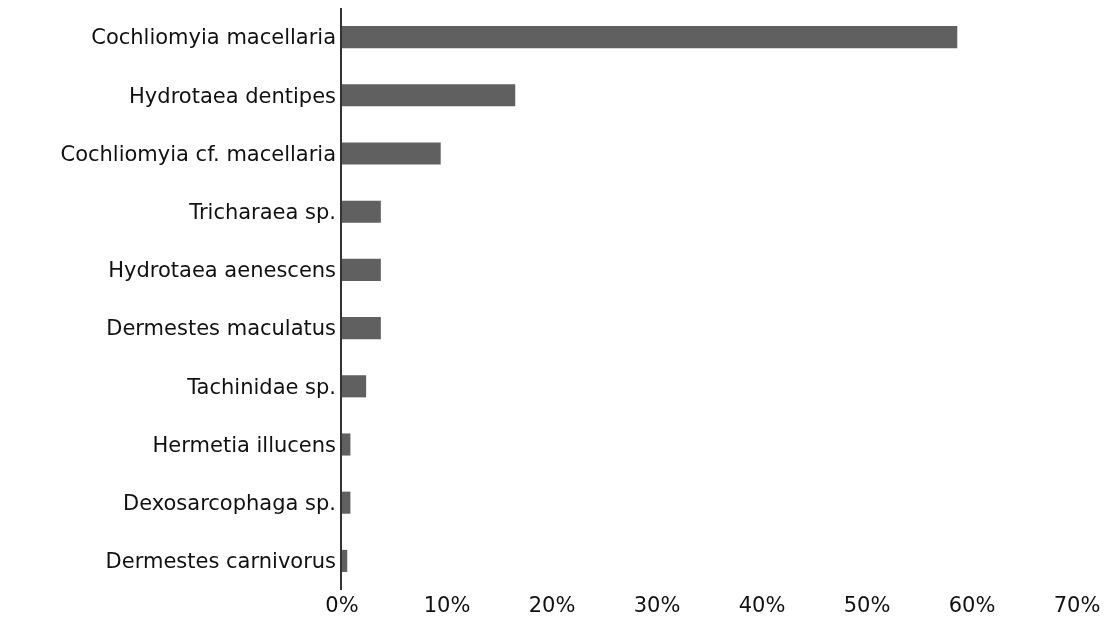 The height and width of the screenshot is (640, 1120). What do you see at coordinates (221, 561) in the screenshot?
I see `y-tick-label: Dermestes carnivorus` at bounding box center [221, 561].